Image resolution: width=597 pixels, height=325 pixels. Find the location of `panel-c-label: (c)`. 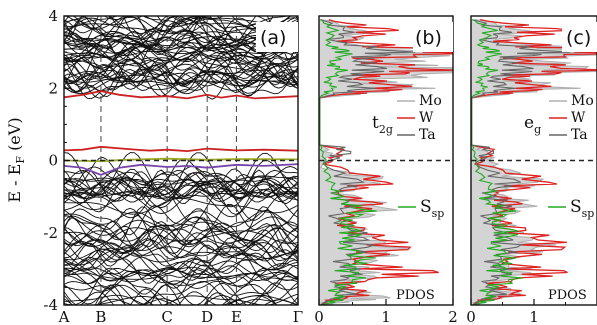

panel-c-label: (c) is located at coordinates (578, 38).